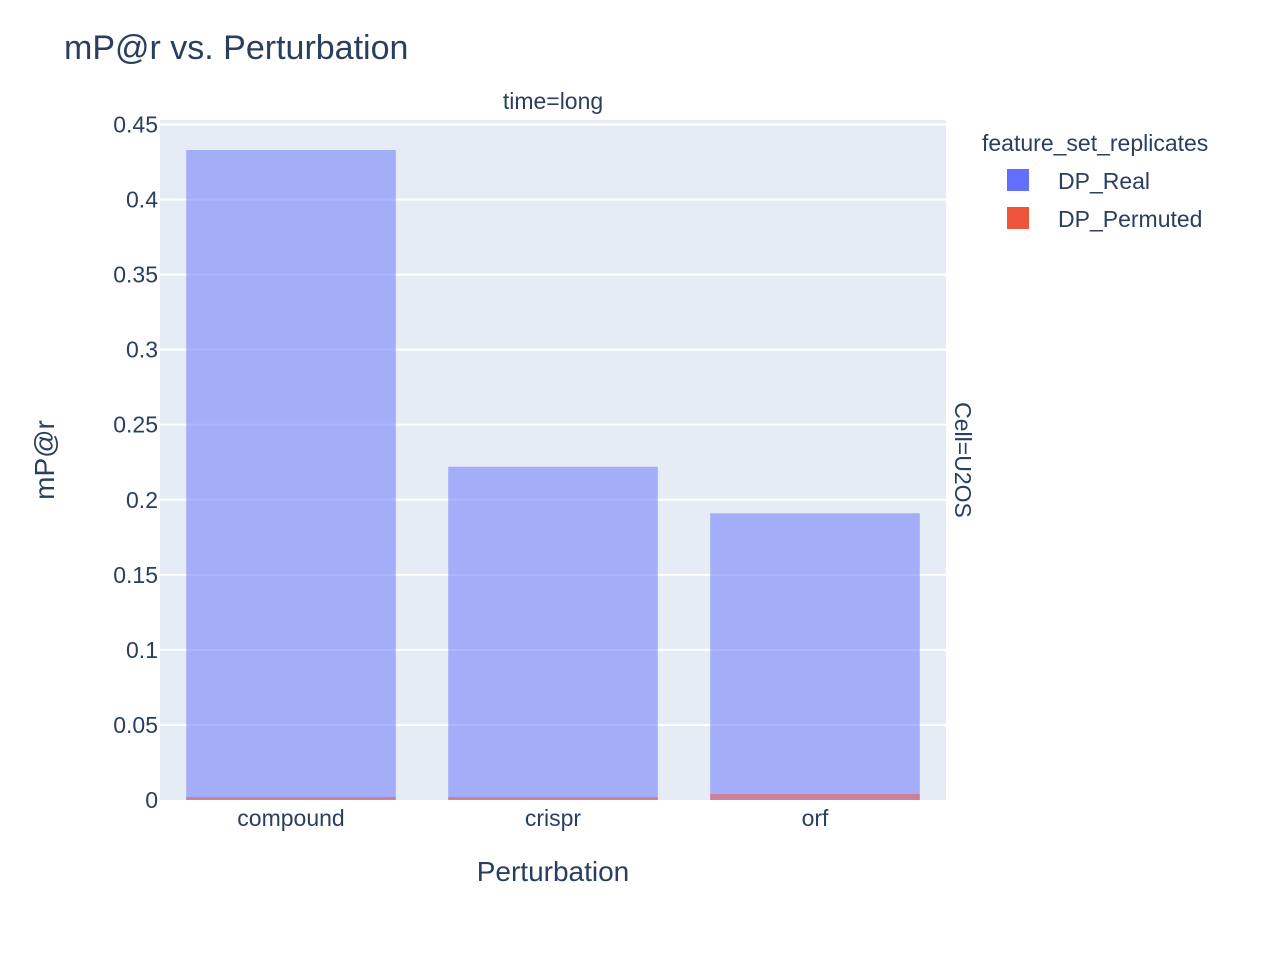 Image resolution: width=1280 pixels, height=960 pixels. I want to click on y-tick-label: 0, so click(151, 800).